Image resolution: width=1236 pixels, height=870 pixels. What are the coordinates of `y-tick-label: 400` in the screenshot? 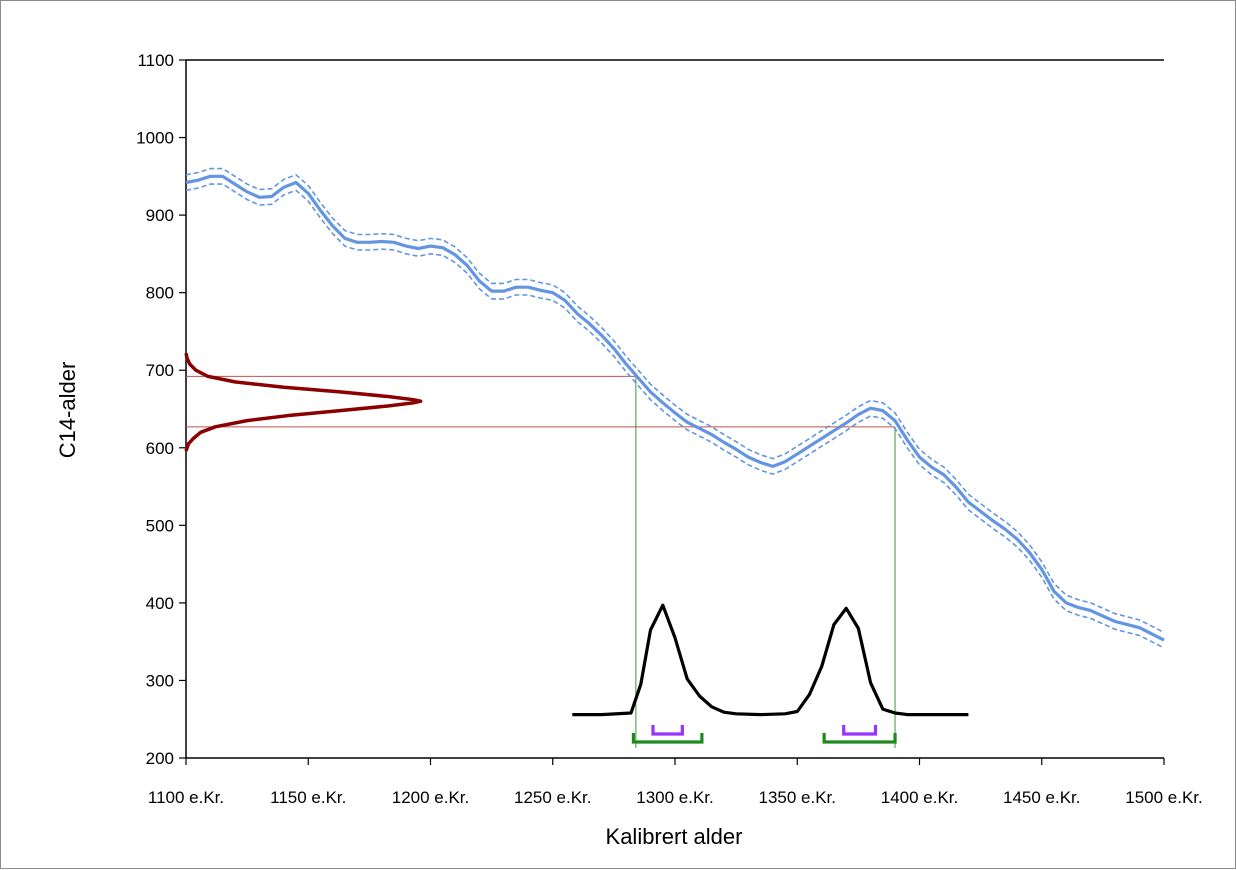 It's located at (160, 603).